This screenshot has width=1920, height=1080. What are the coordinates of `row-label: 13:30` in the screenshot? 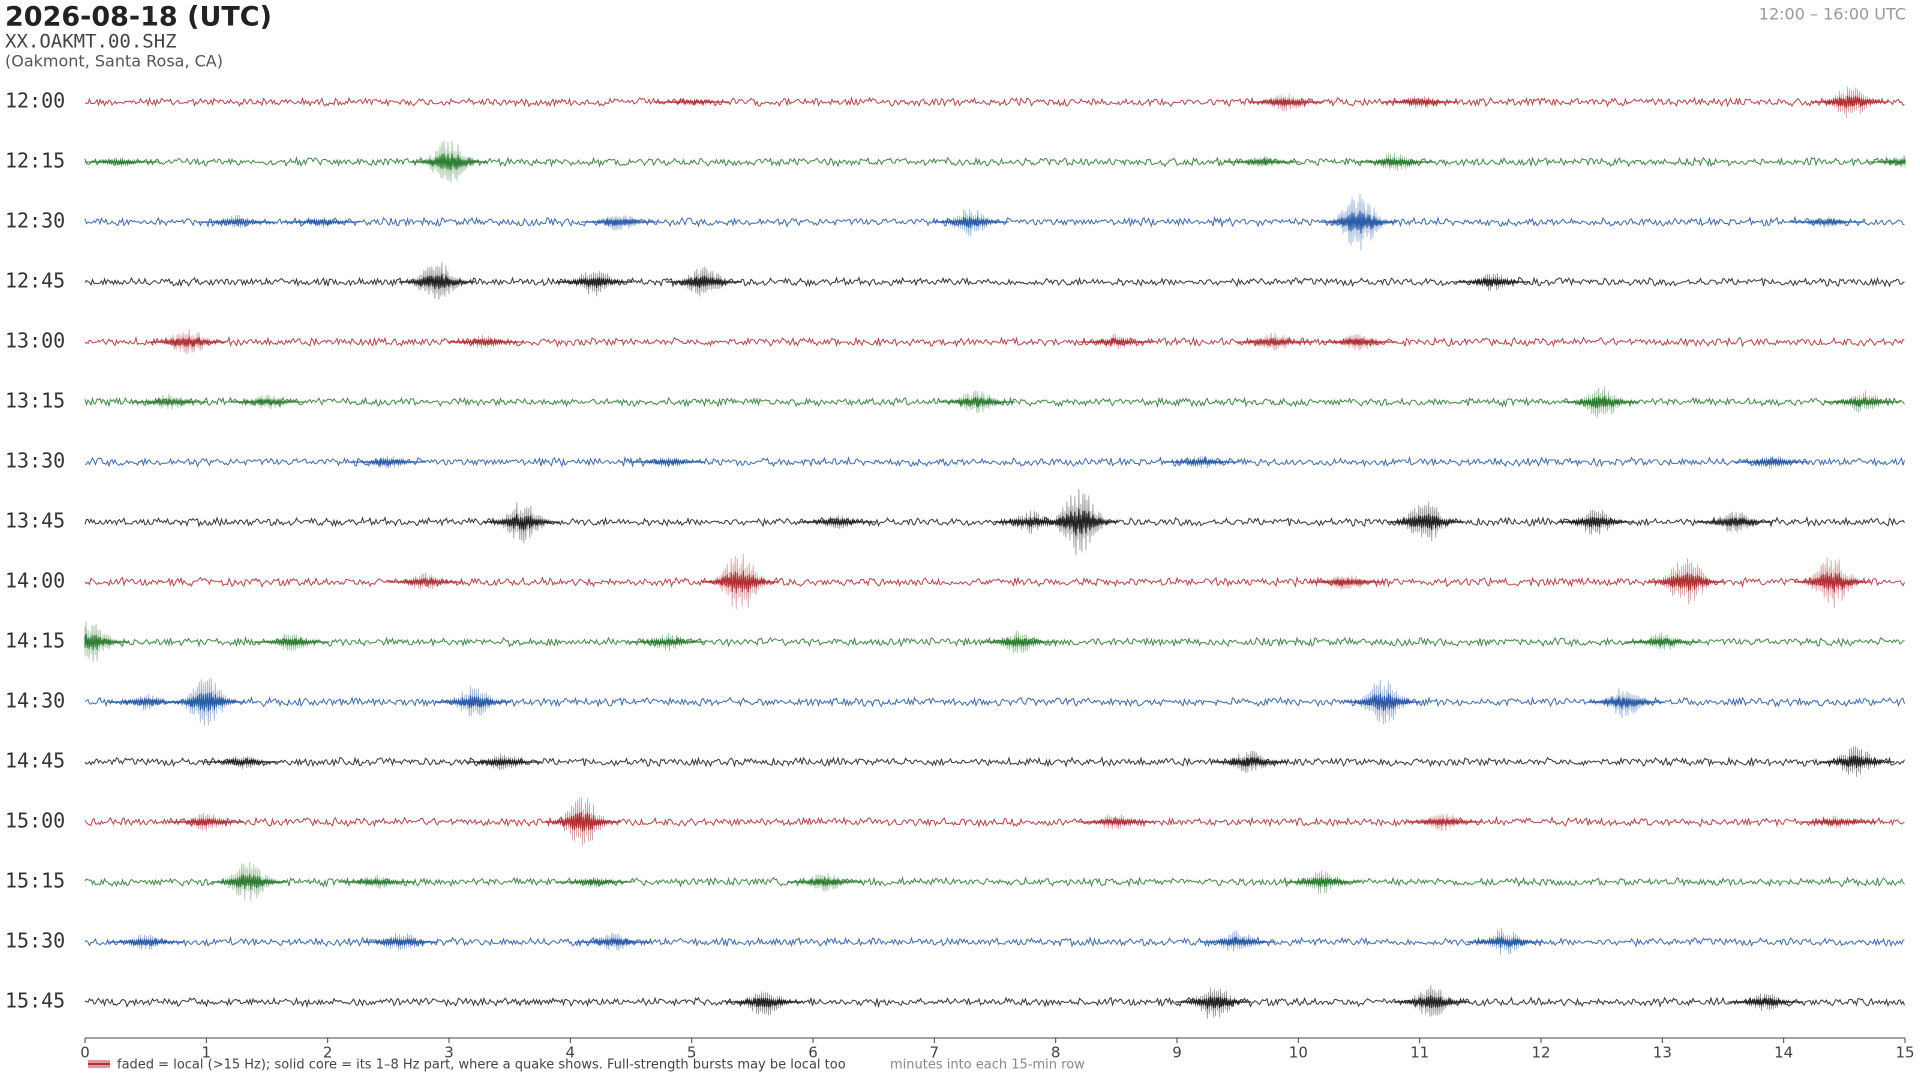 It's located at (35, 461).